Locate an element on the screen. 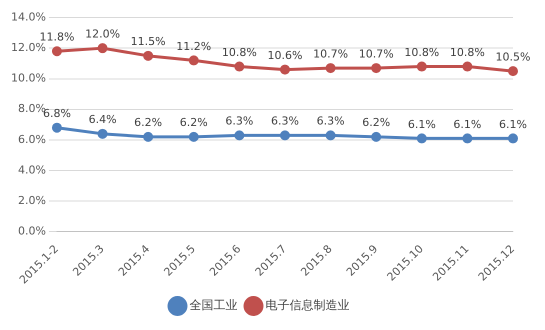 The image size is (545, 330). data-label: 10.5% is located at coordinates (513, 57).